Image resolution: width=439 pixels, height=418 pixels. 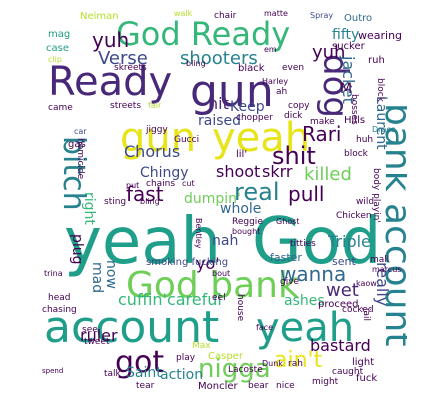 What do you see at coordinates (240, 308) in the screenshot?
I see `word-house: house` at bounding box center [240, 308].